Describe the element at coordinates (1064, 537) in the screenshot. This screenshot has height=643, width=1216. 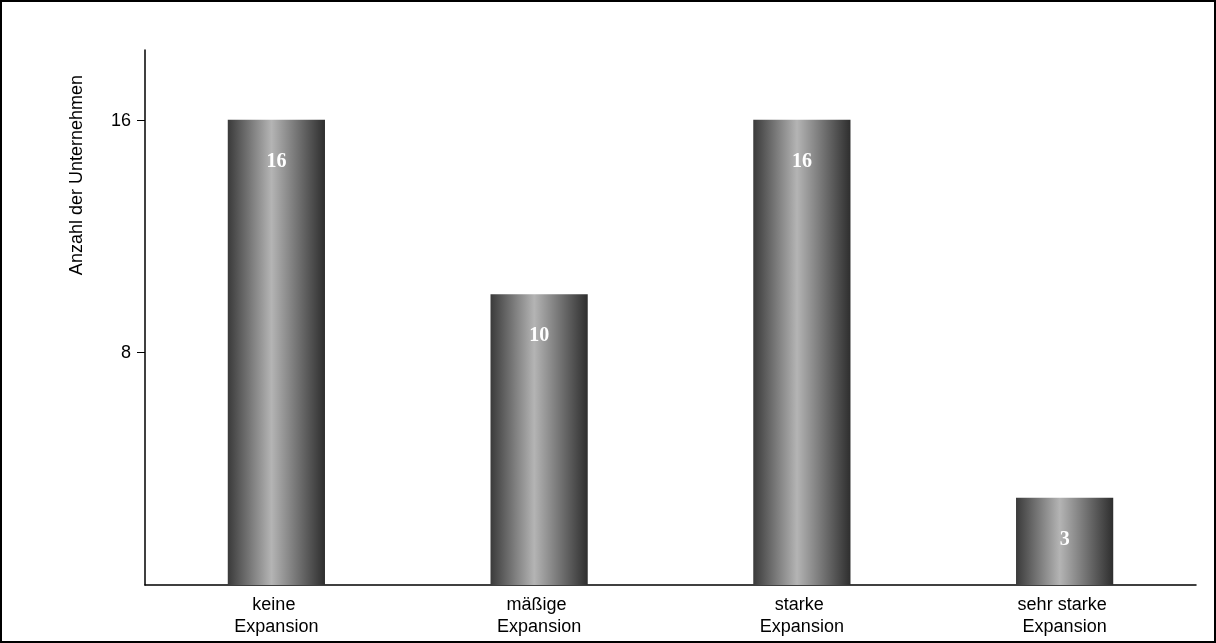
I see `data-label: 3` at that location.